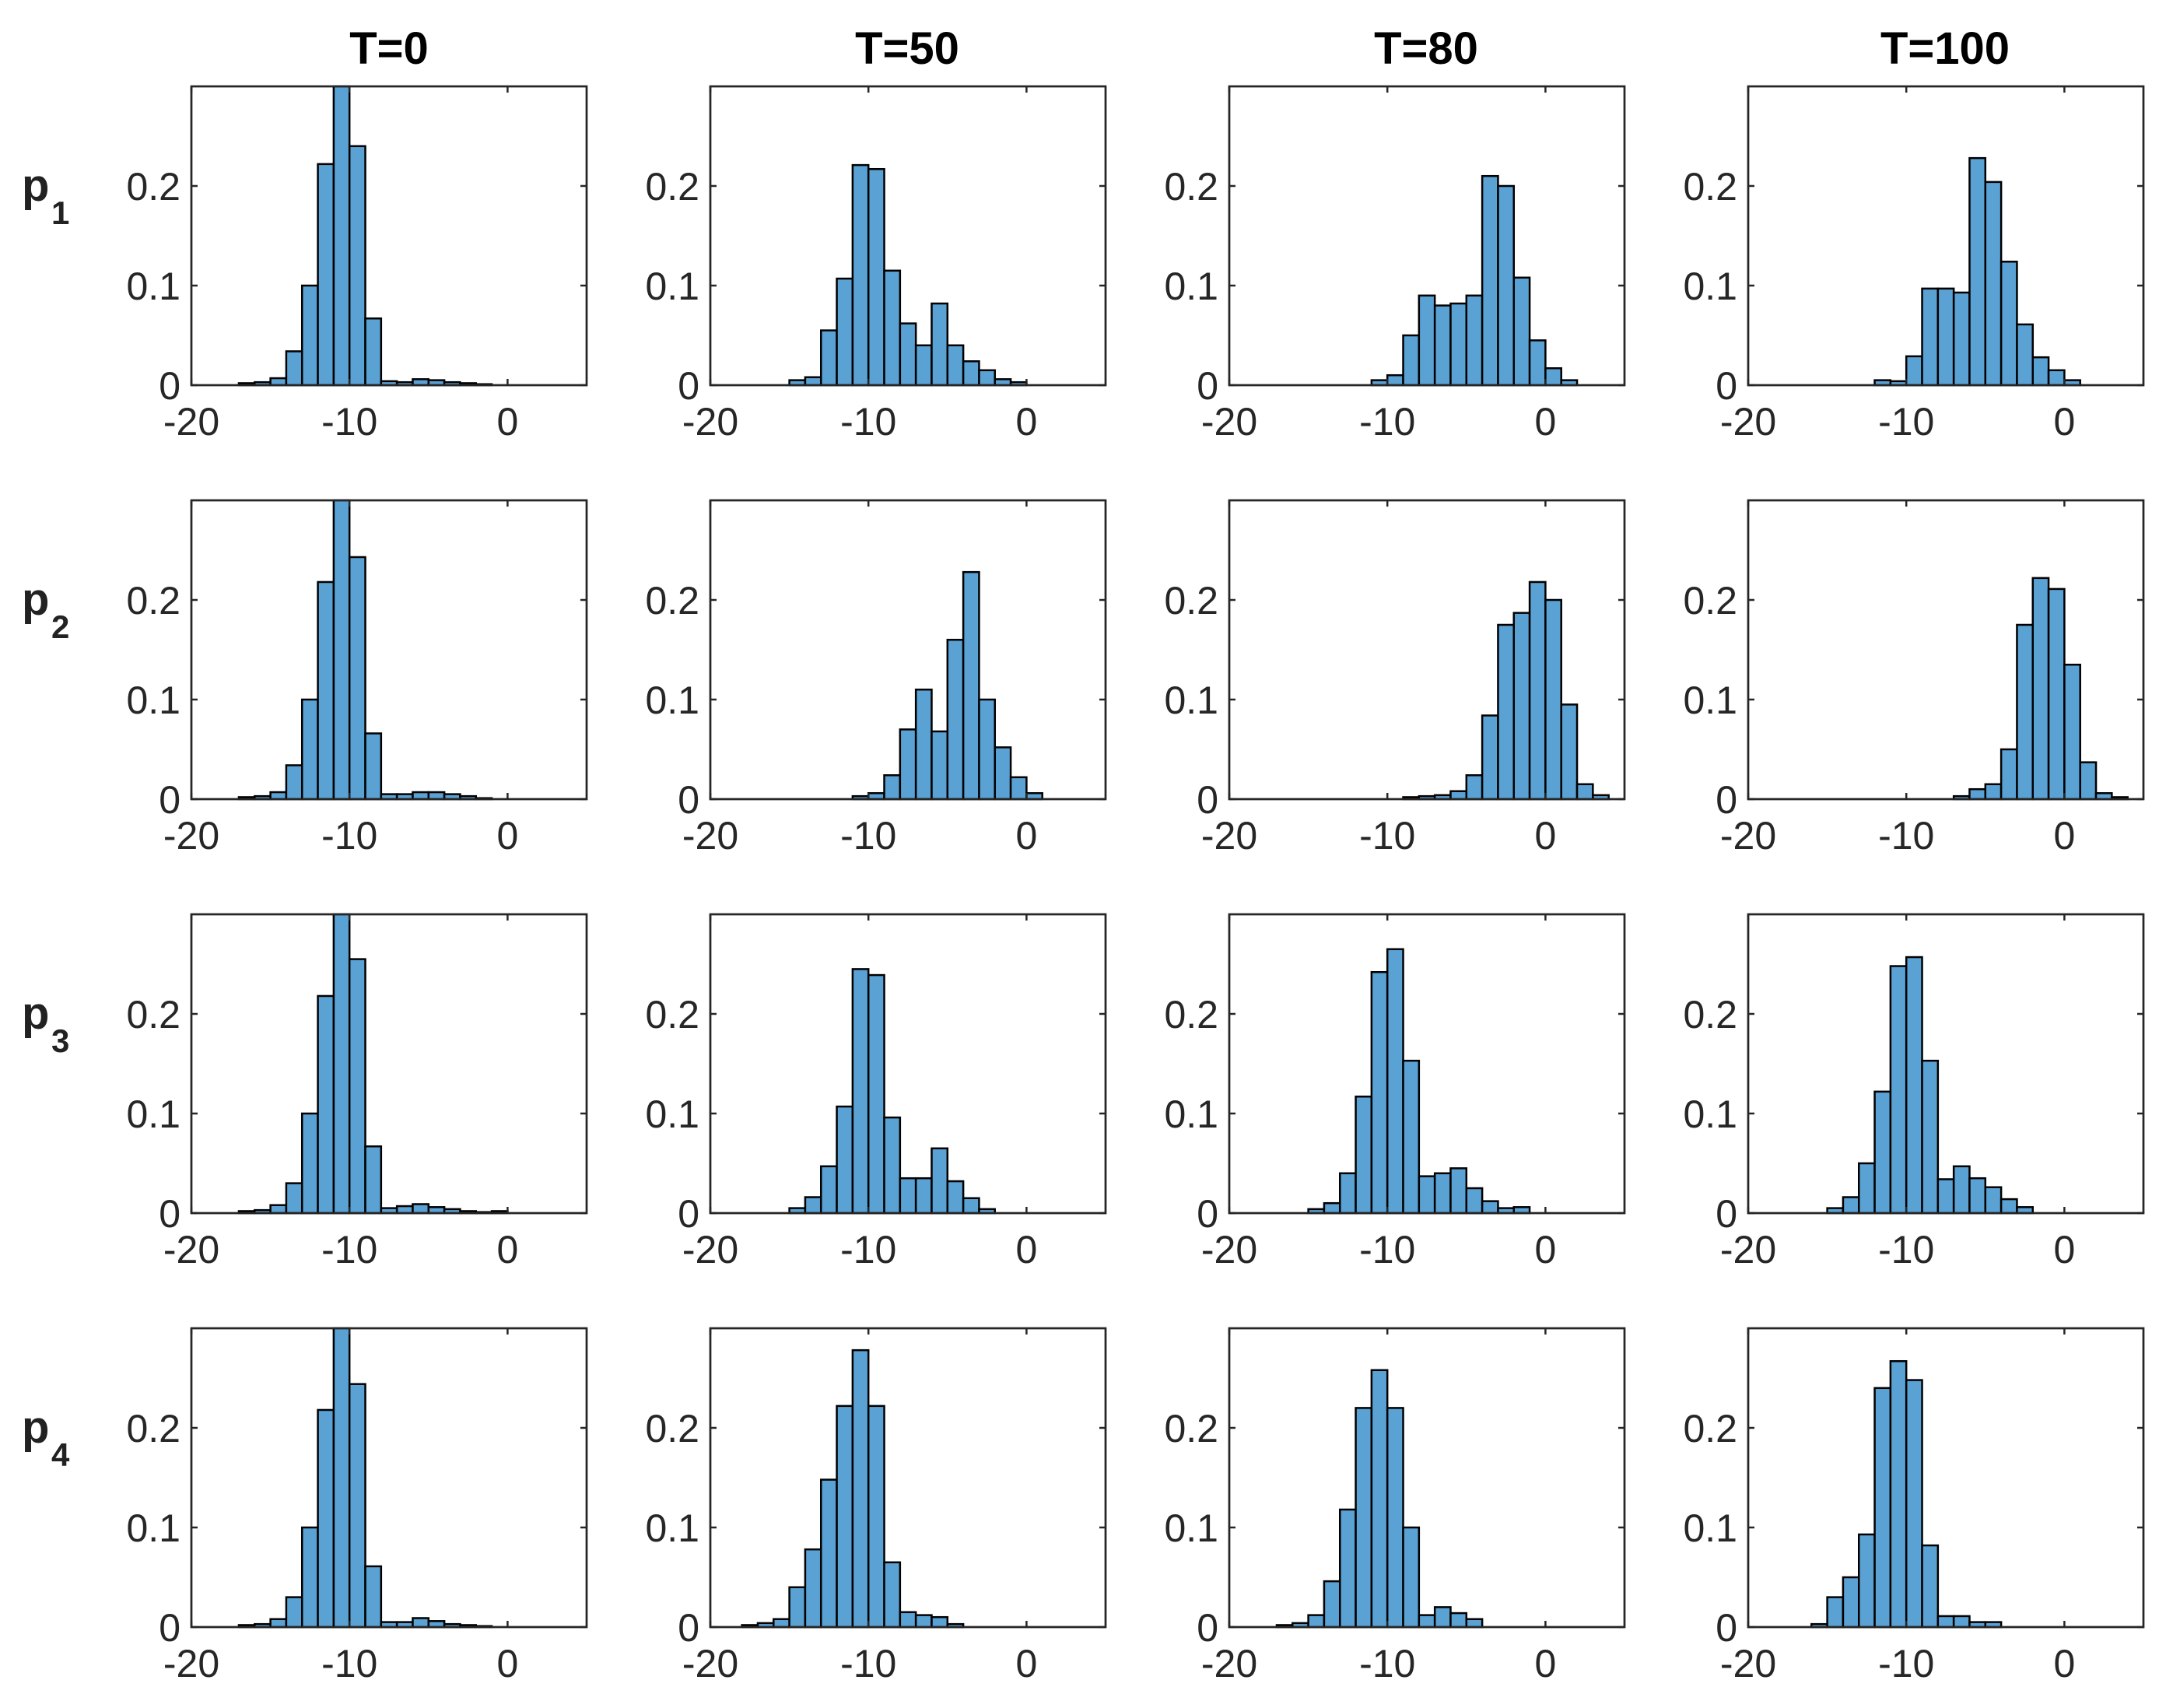 This screenshot has height=1708, width=2173. I want to click on column-title-t100: T=100, so click(1945, 48).